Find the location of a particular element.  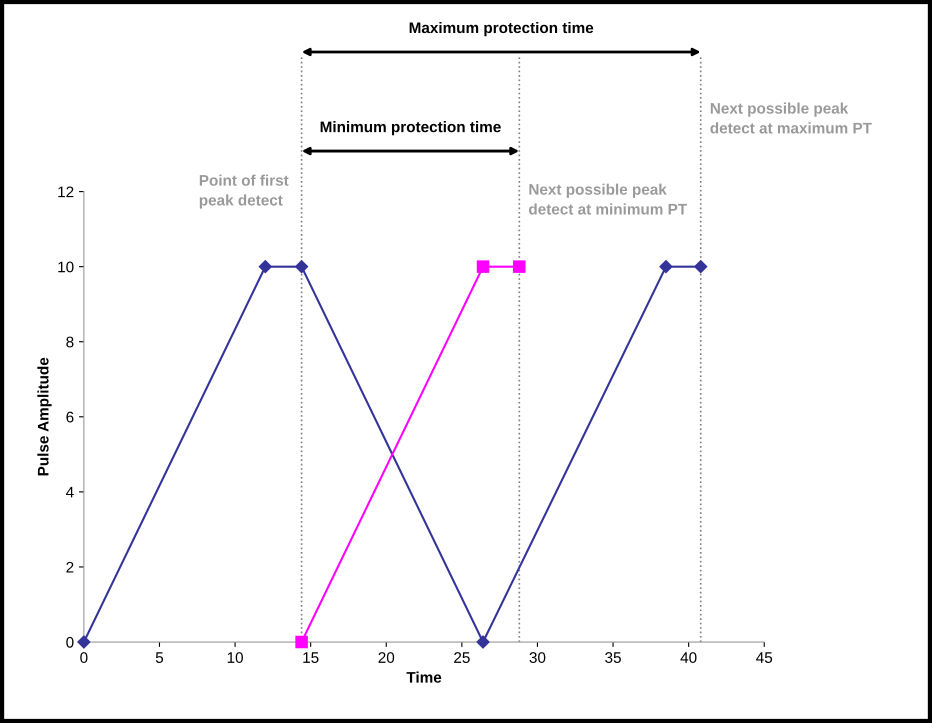

y-tick-label: 10 is located at coordinates (66, 267).